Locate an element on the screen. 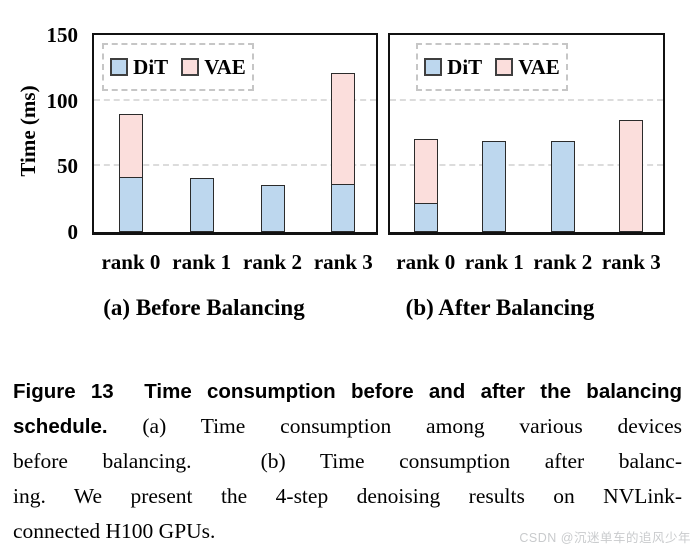 Image resolution: width=696 pixels, height=546 pixels. watermark-text: CSDN @沉迷单车的追风少年 is located at coordinates (605, 538).